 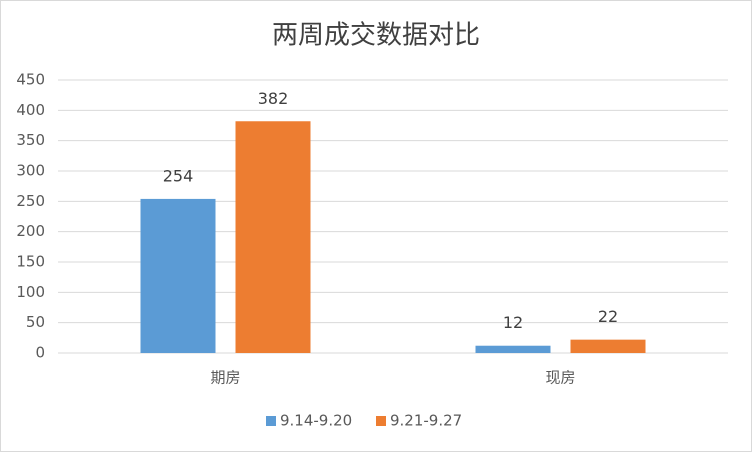 What do you see at coordinates (30, 140) in the screenshot?
I see `y-tick-label: 350` at bounding box center [30, 140].